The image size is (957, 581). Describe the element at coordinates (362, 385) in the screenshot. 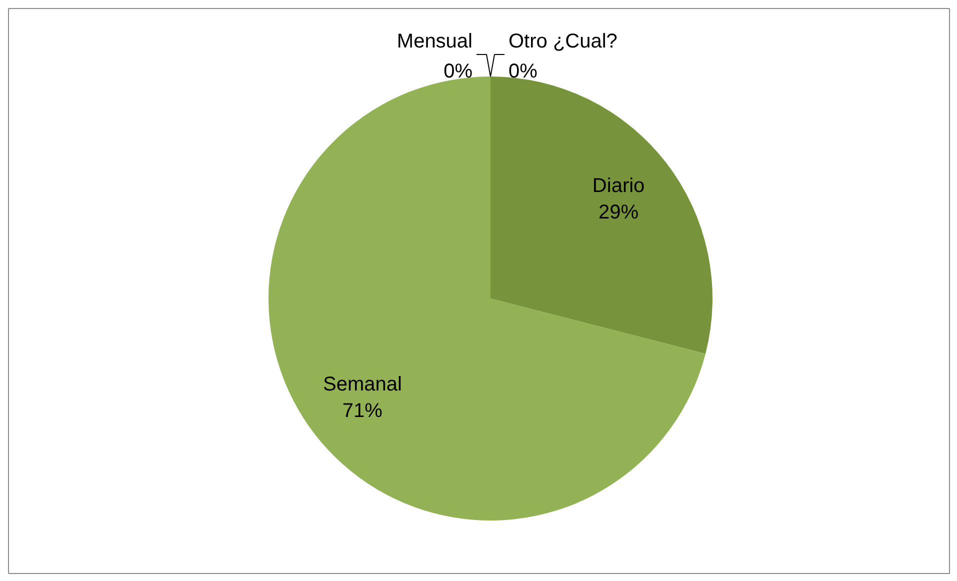

I see `slice-label: Semanal` at that location.